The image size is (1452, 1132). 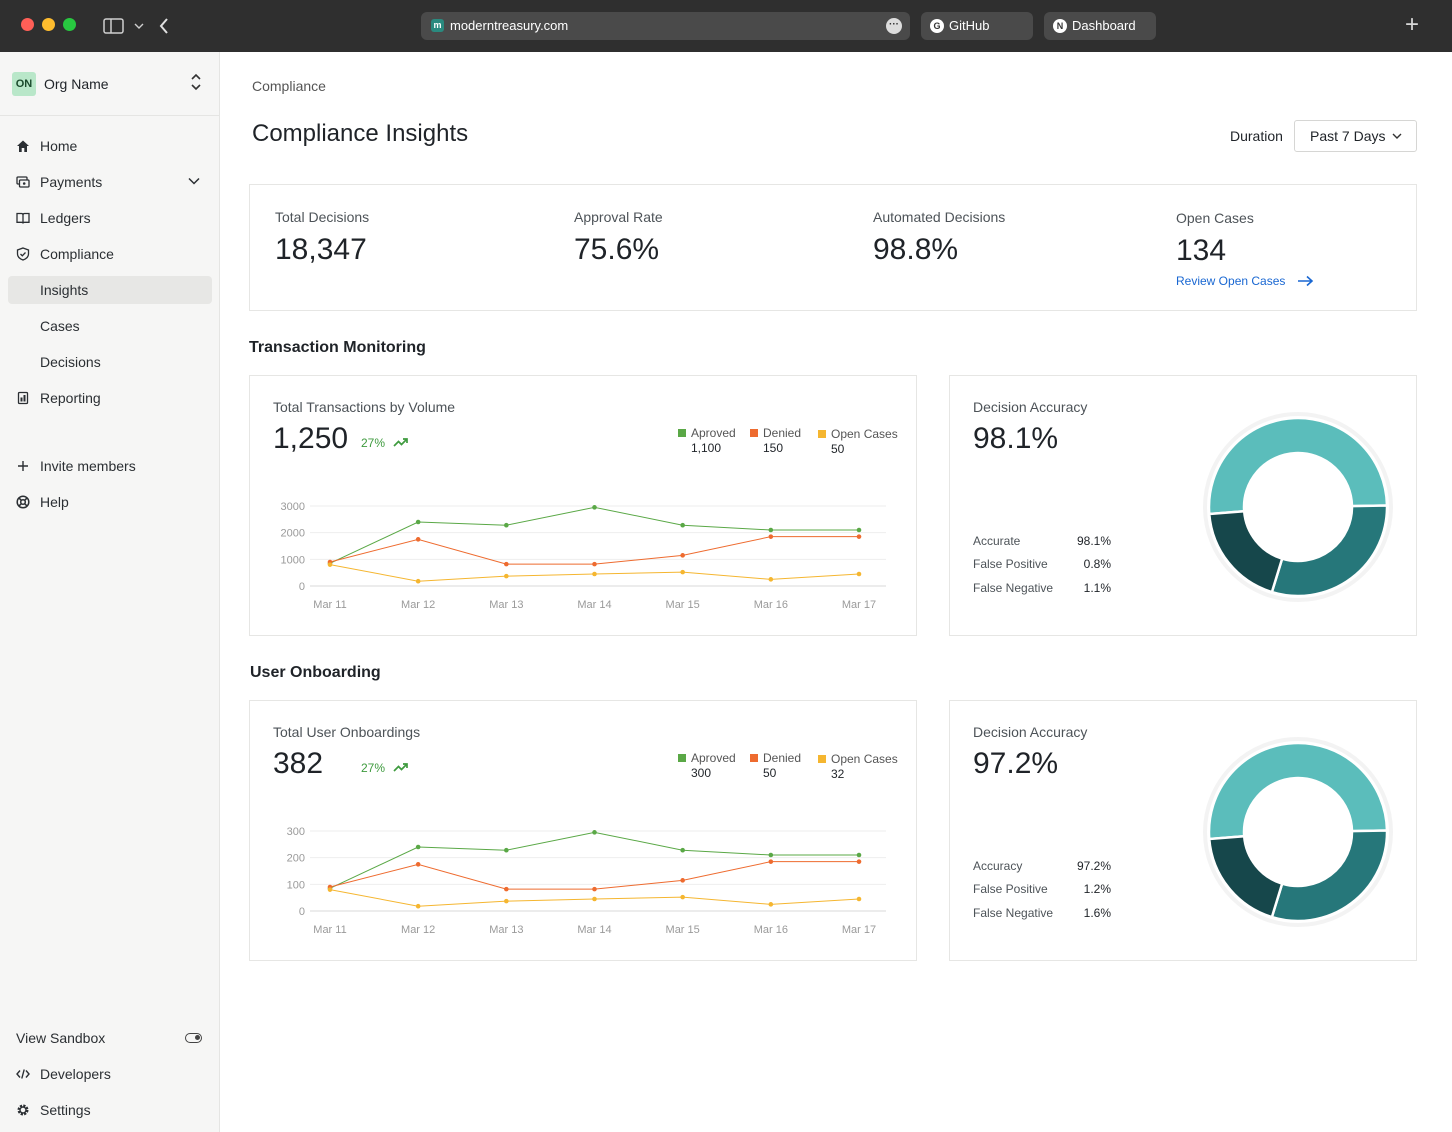 I want to click on toggle-switch, so click(x=193, y=1038).